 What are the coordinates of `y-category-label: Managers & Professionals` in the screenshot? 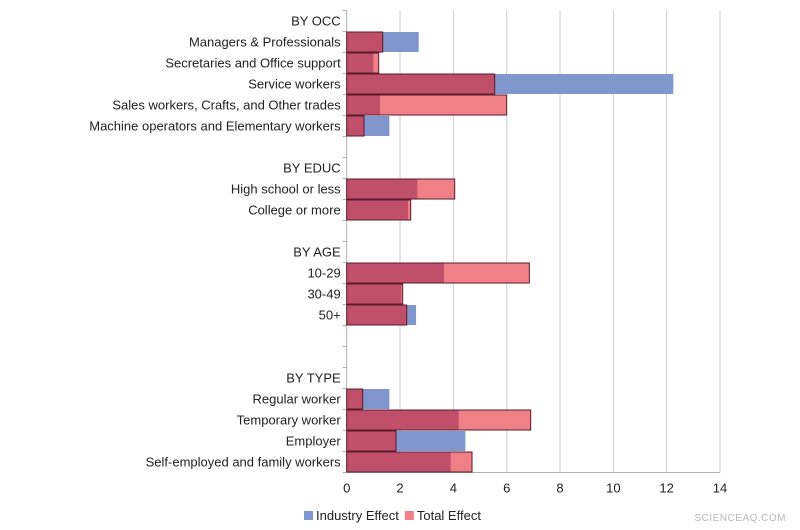 It's located at (265, 42).